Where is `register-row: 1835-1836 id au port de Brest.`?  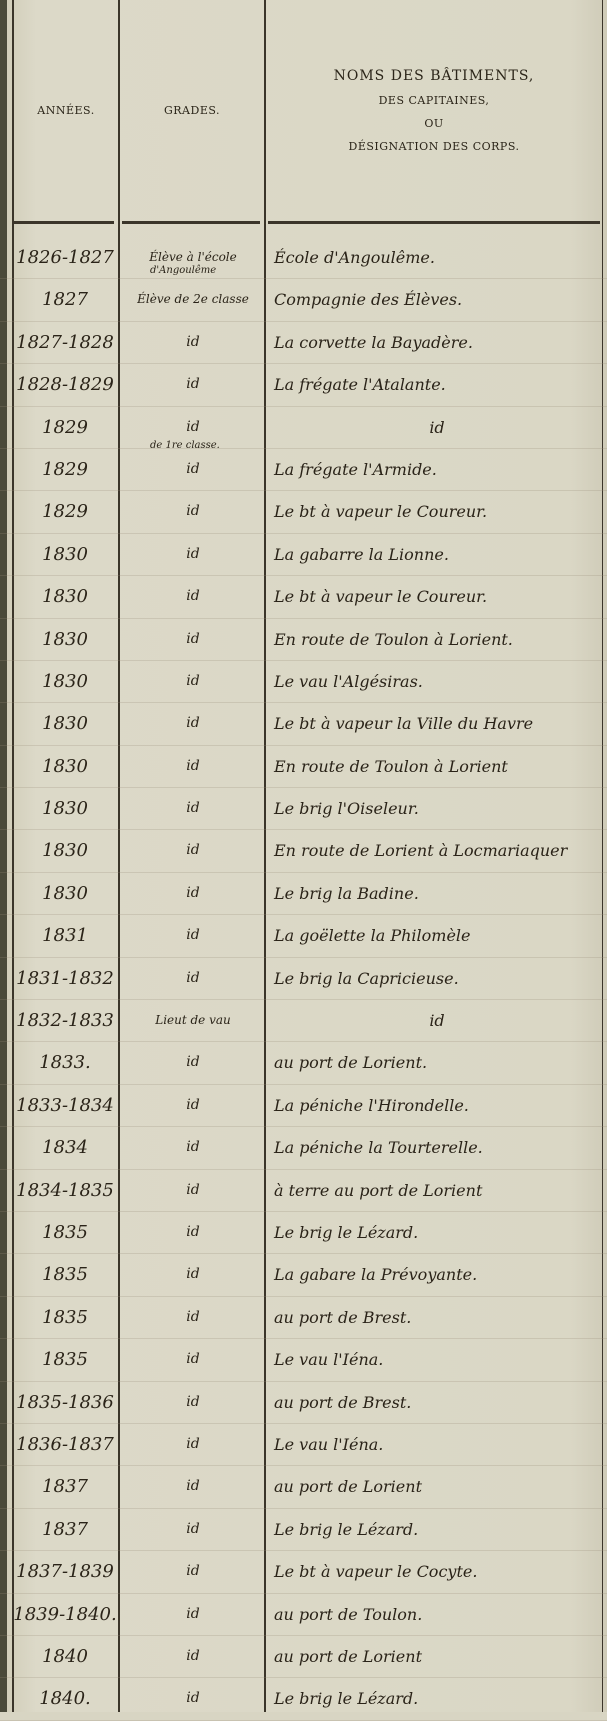 register-row: 1835-1836 id au port de Brest. is located at coordinates (303, 1403).